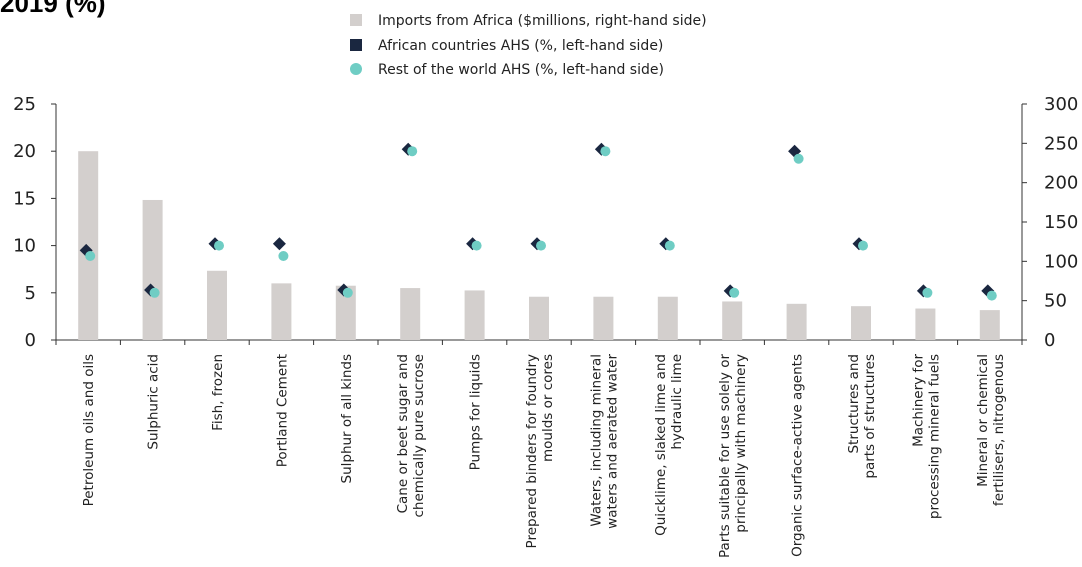  What do you see at coordinates (983, 420) in the screenshot?
I see `category-label-line: Mineral or chemical` at bounding box center [983, 420].